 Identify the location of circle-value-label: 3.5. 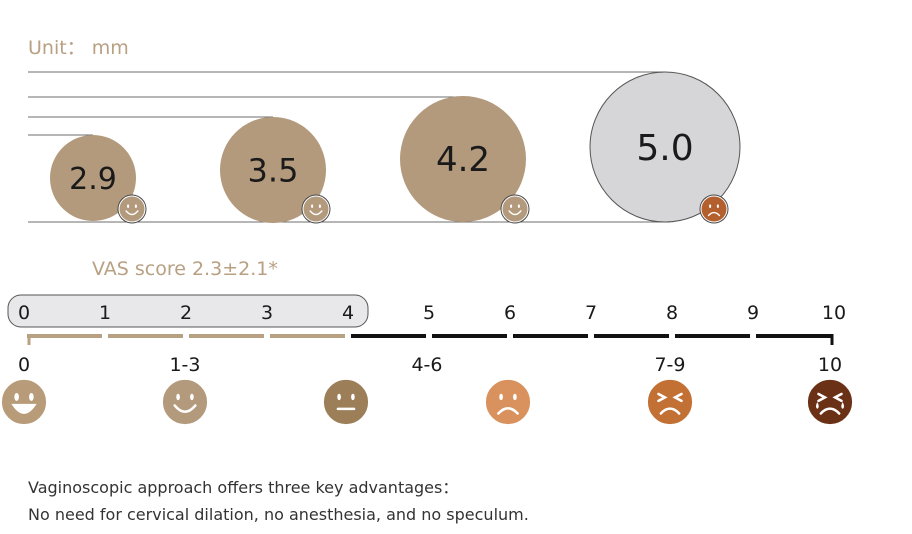
(273, 171).